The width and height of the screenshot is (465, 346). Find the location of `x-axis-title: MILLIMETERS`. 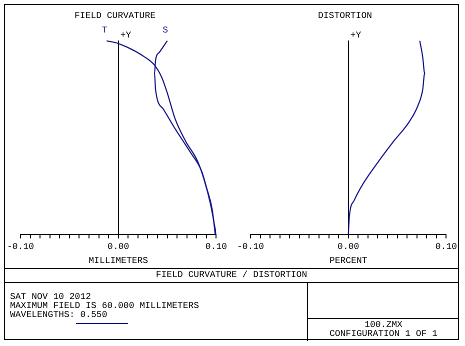

x-axis-title: MILLIMETERS is located at coordinates (118, 261).